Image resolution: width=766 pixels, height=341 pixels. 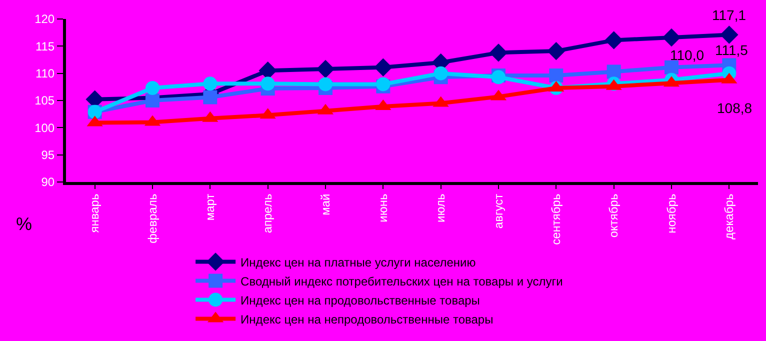 What do you see at coordinates (44, 127) in the screenshot?
I see `y-tick-label: 100` at bounding box center [44, 127].